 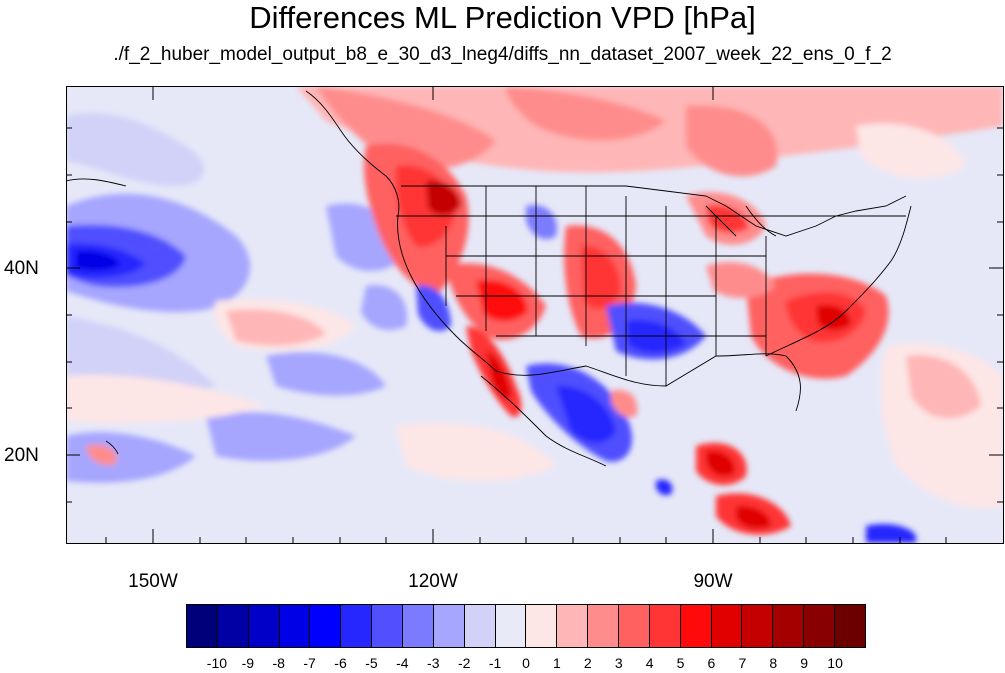 What do you see at coordinates (433, 581) in the screenshot?
I see `lon-label-120w: 120W` at bounding box center [433, 581].